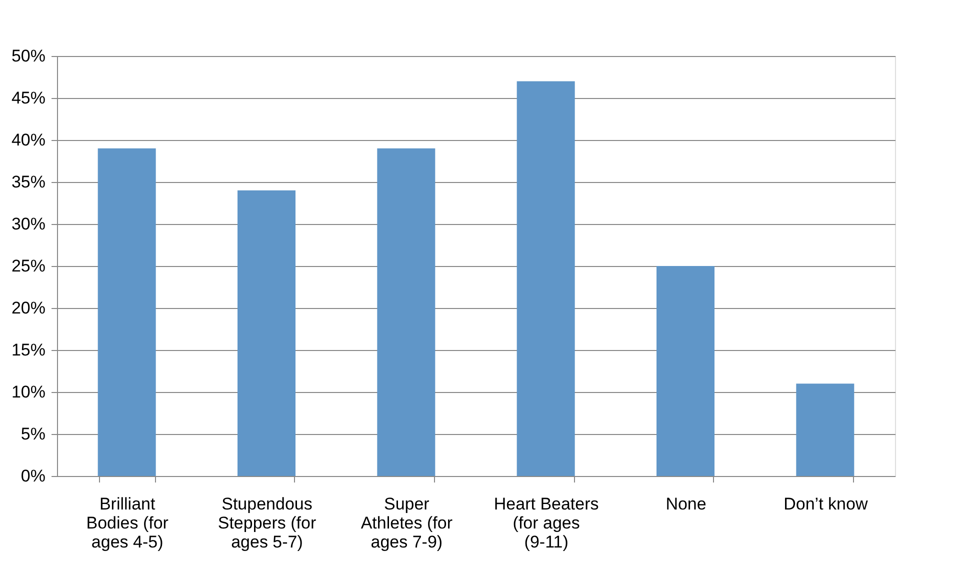 The image size is (956, 581). I want to click on y-tick-label: 0%, so click(33, 476).